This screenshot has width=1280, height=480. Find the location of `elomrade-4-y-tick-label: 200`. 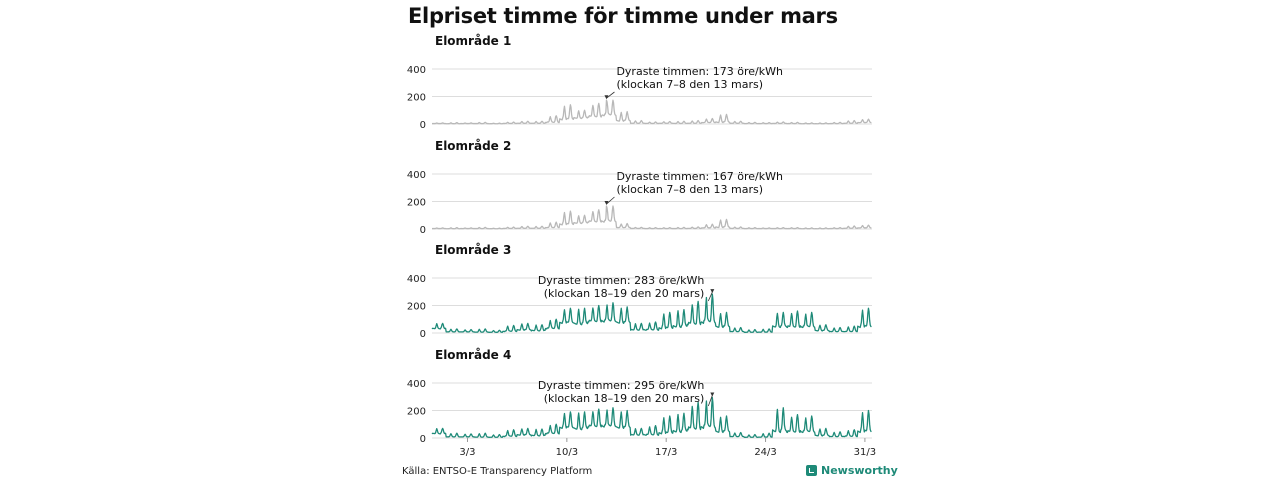

elomrade-4-y-tick-label: 200 is located at coordinates (416, 412).